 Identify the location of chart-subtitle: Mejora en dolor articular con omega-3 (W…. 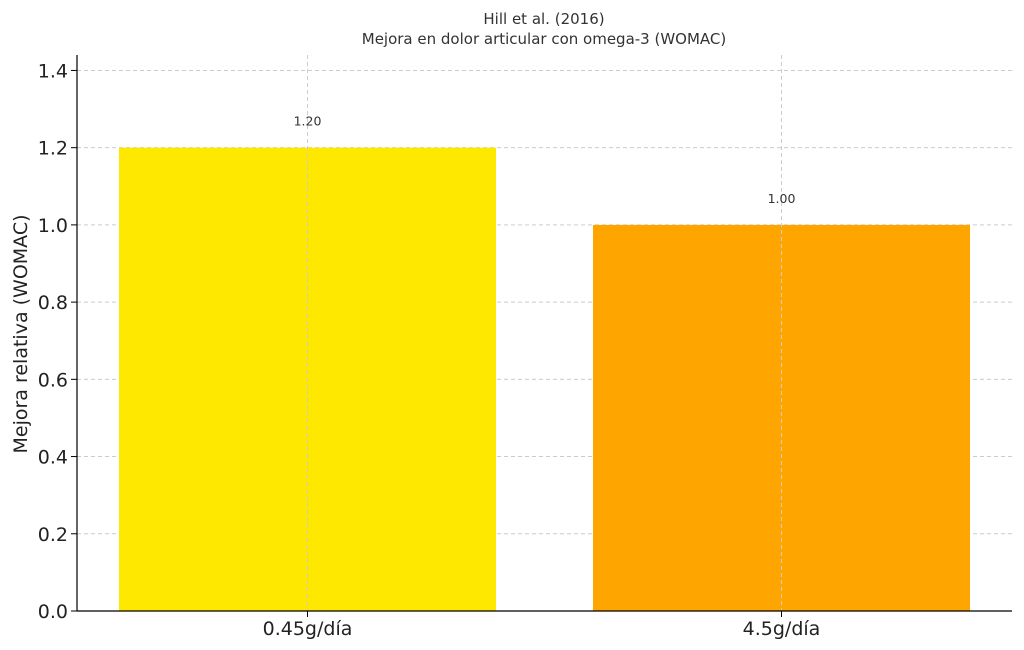
(544, 39).